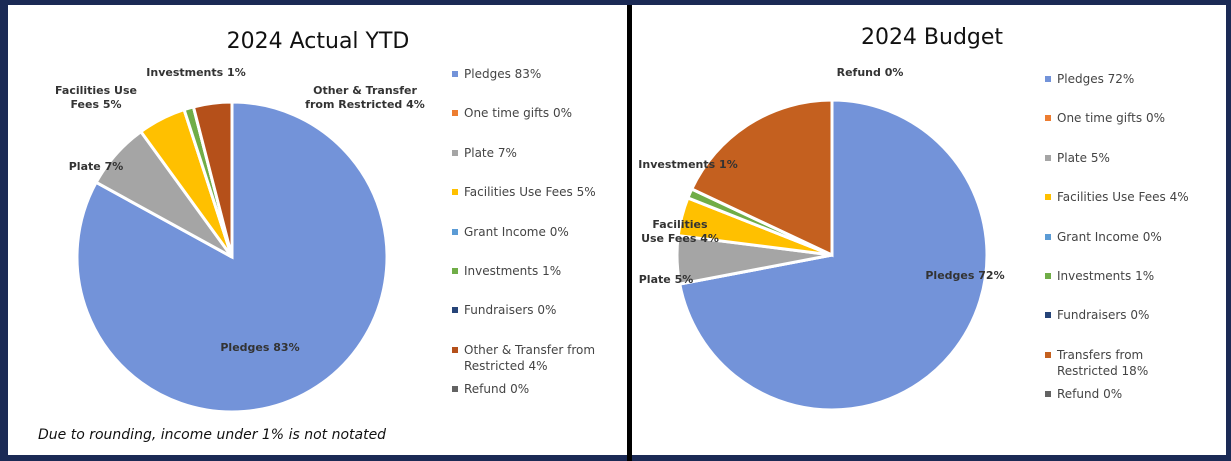 Image resolution: width=1231 pixels, height=461 pixels. Describe the element at coordinates (507, 152) in the screenshot. I see `legend-value: 7%` at that location.